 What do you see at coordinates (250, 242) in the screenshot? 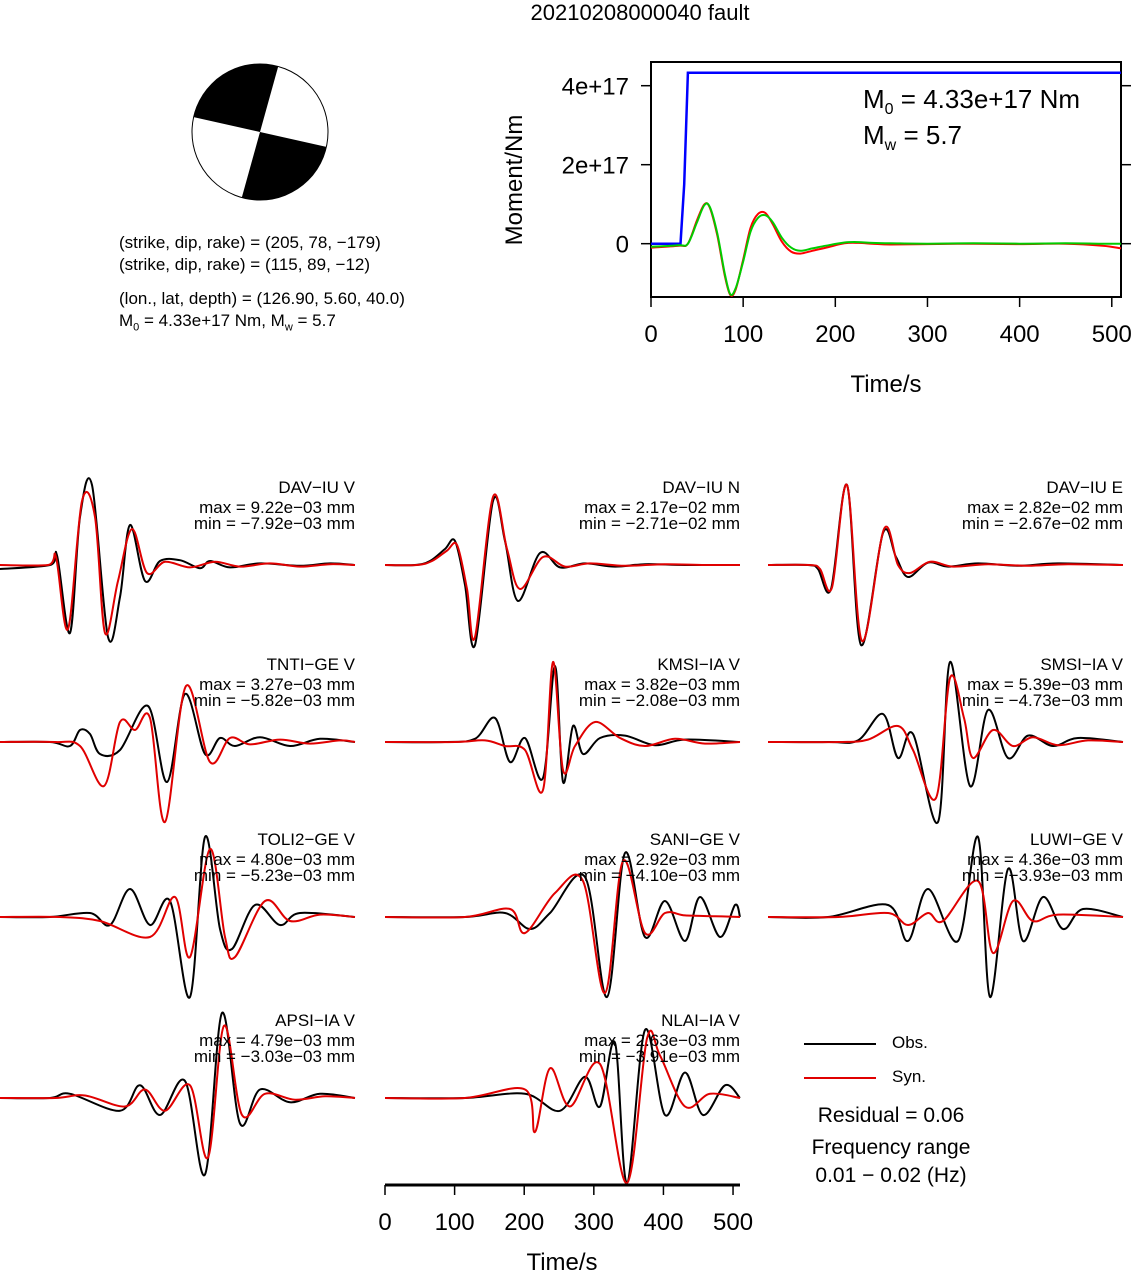
I see `nodal-plane-1: (strike, dip, rake) = (205, 78, −179)` at bounding box center [250, 242].